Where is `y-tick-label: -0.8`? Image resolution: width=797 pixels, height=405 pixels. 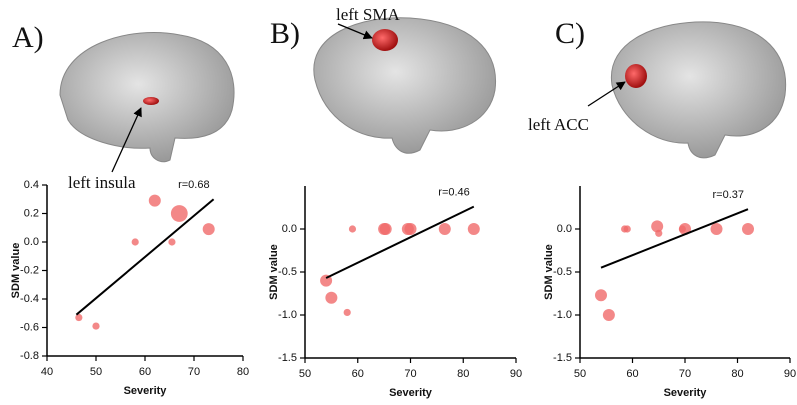
y-tick-label: -0.8 is located at coordinates (29, 356).